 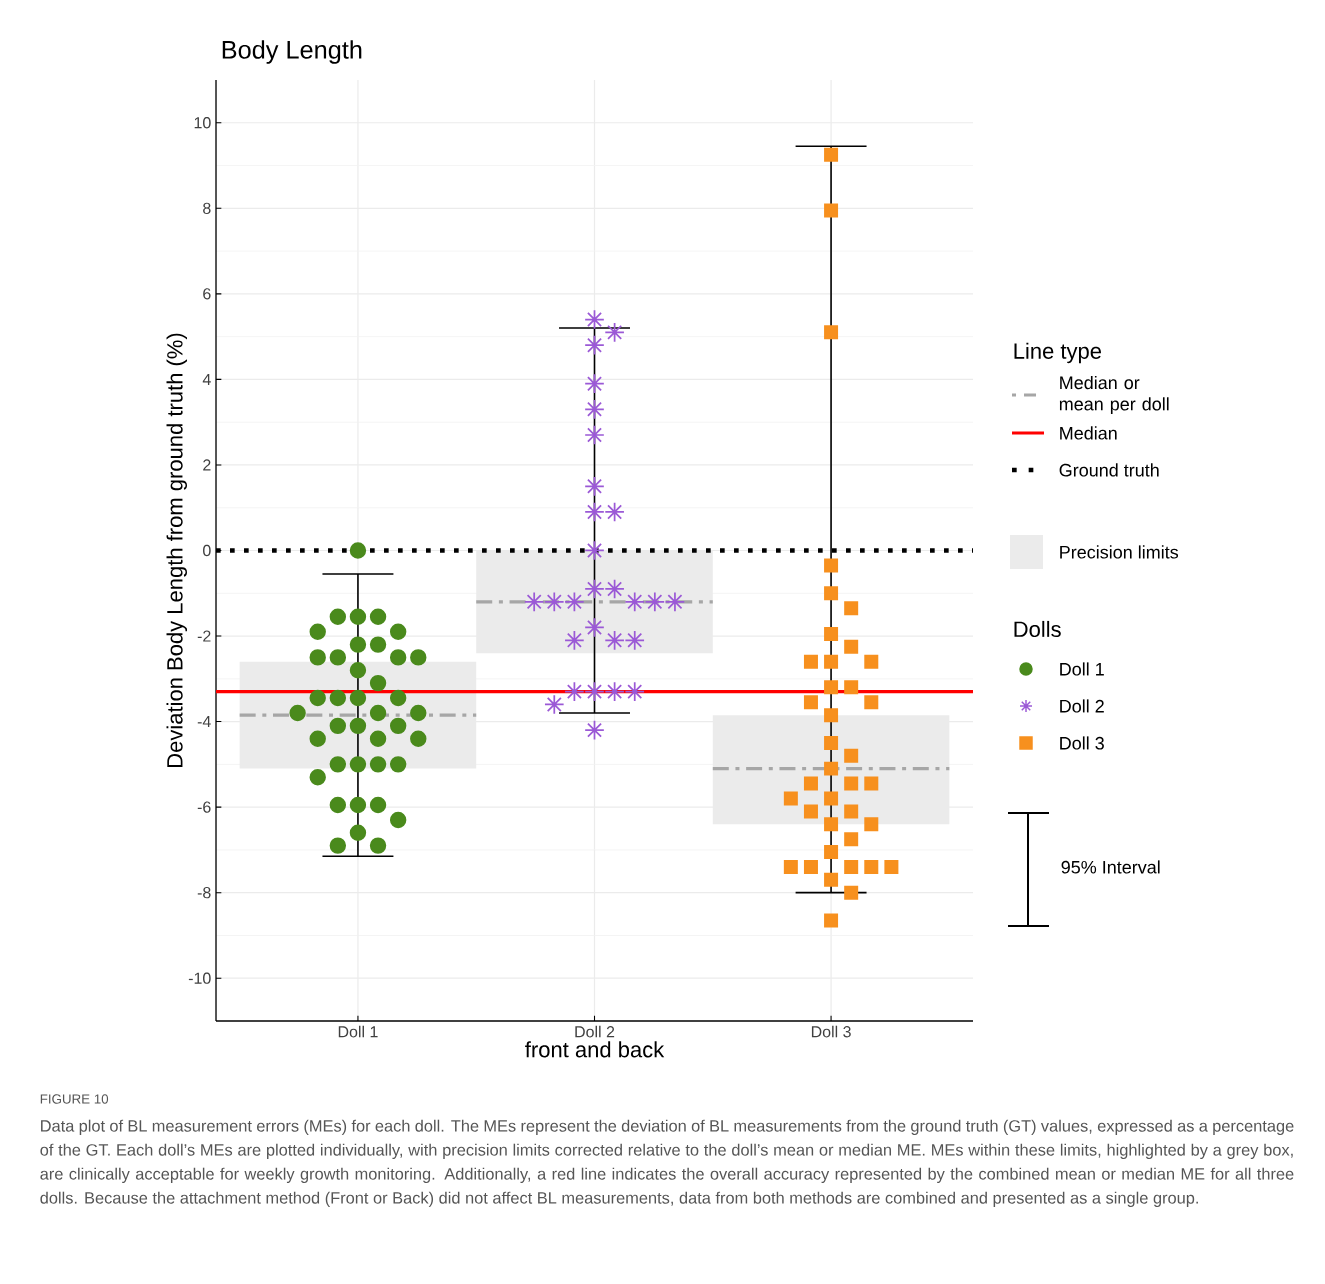 What do you see at coordinates (207, 550) in the screenshot?
I see `y-tick-label: 0` at bounding box center [207, 550].